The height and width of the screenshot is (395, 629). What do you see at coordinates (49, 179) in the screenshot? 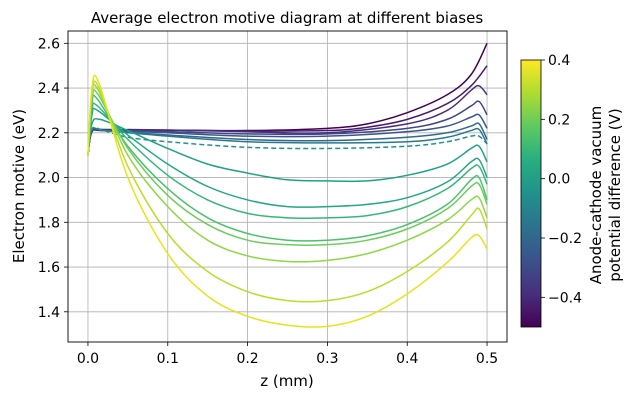
I see `y-tick-label: 2.0` at bounding box center [49, 179].